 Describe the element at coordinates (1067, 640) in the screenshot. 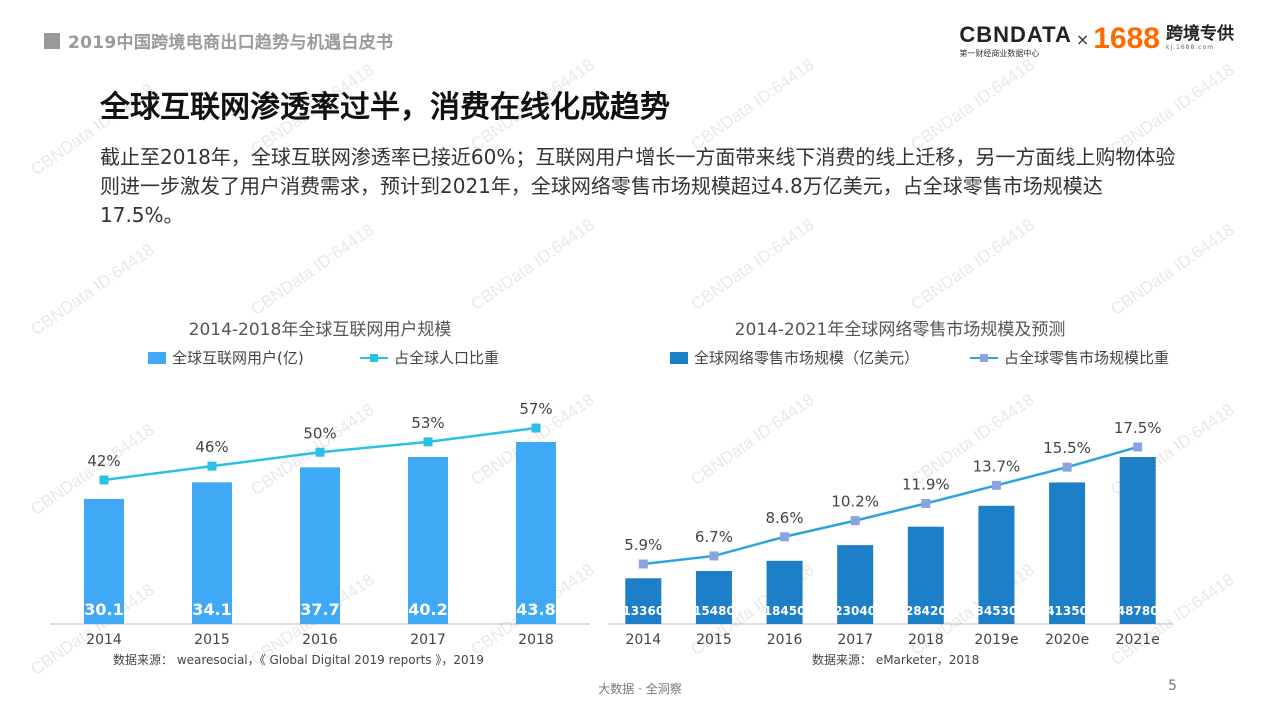

I see `x-tick-label: 2020e` at that location.